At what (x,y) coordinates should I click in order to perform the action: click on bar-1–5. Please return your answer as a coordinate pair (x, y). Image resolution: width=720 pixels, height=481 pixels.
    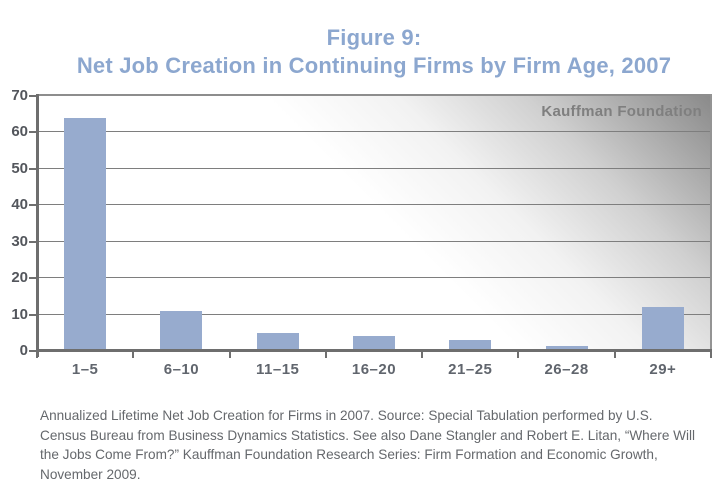
    Looking at the image, I should click on (85, 234).